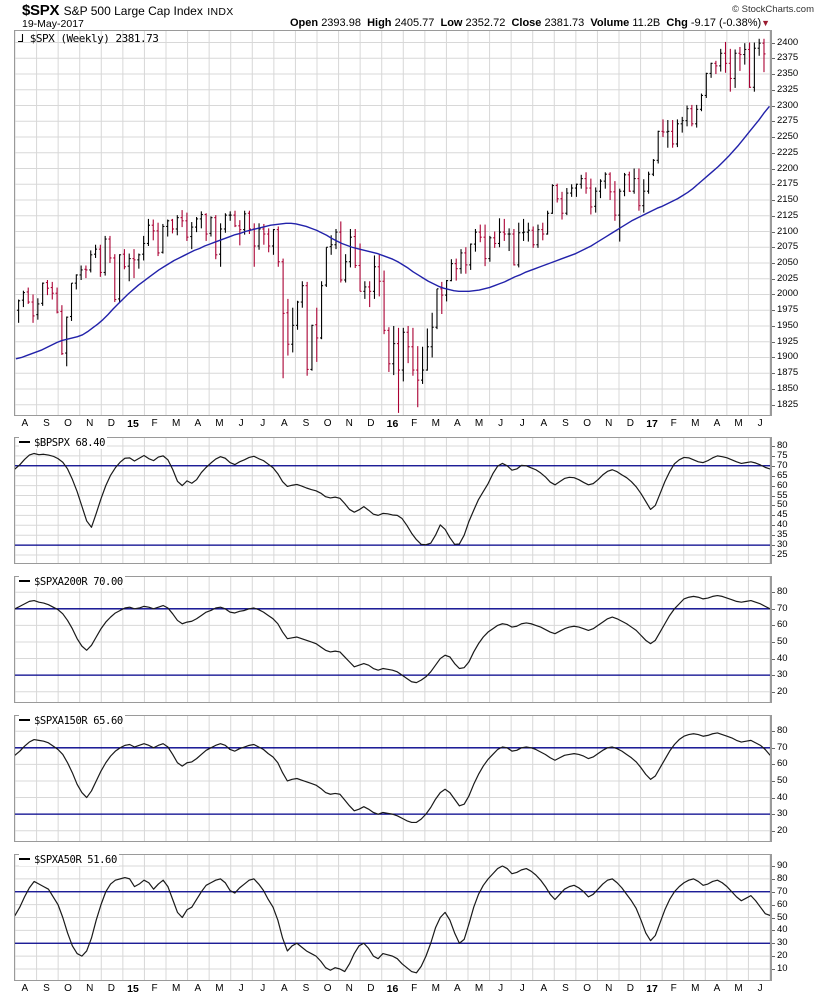 Image resolution: width=820 pixels, height=1000 pixels. Describe the element at coordinates (788, 357) in the screenshot. I see `y-axis-tick-label: 1900` at that location.